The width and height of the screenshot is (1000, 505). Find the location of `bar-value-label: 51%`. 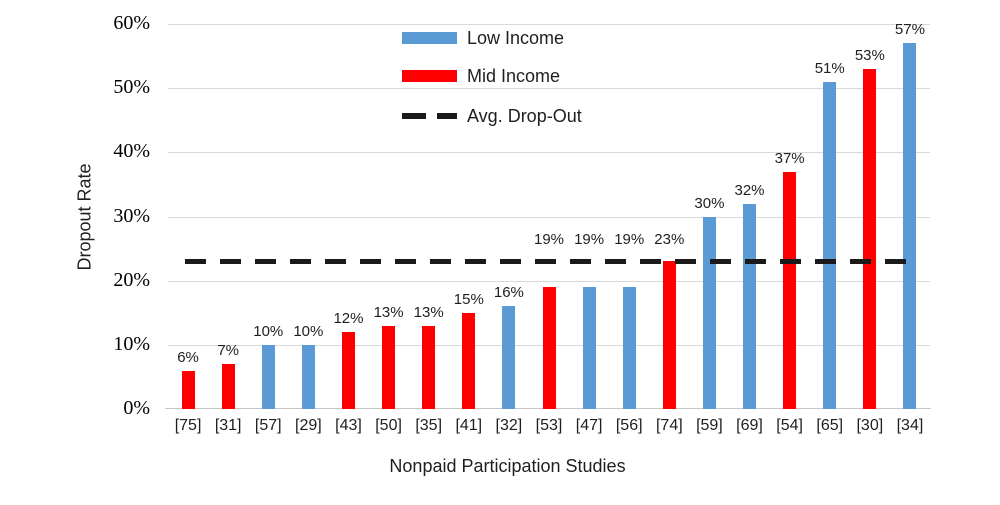

bar-value-label: 51% is located at coordinates (829, 68).